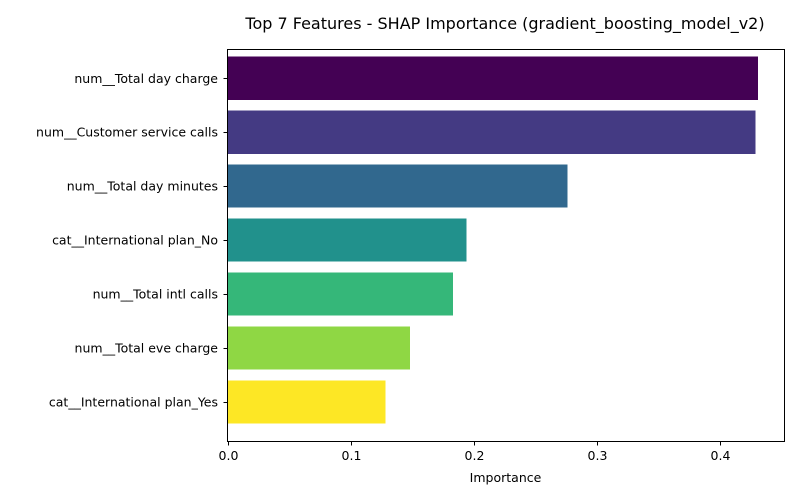 This screenshot has height=500, width=800. I want to click on category-label-1: num__Total day charge, so click(146, 78).